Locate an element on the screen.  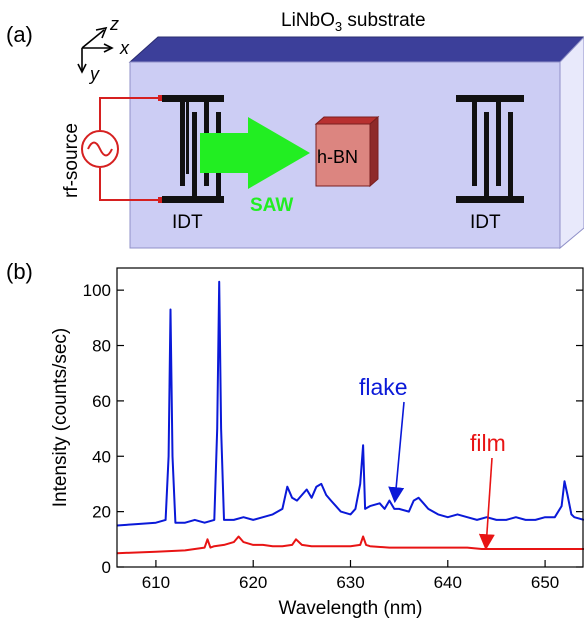
flake-annotation-arrow is located at coordinates (396, 452).